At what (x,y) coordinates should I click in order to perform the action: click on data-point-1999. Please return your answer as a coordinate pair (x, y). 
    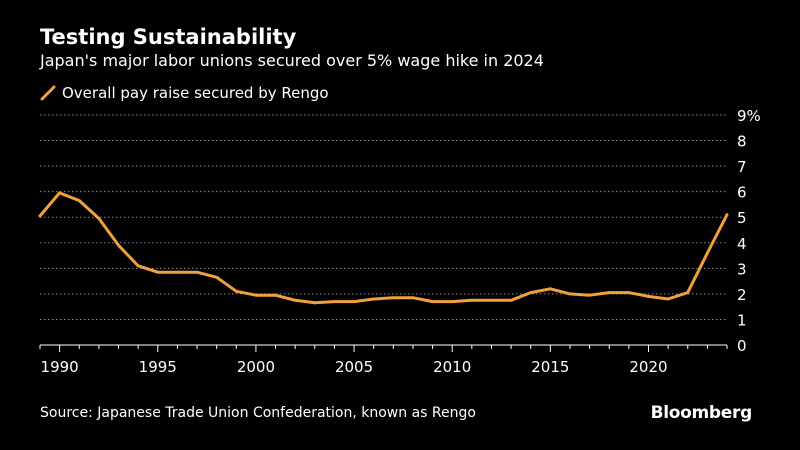
    Looking at the image, I should click on (236, 291).